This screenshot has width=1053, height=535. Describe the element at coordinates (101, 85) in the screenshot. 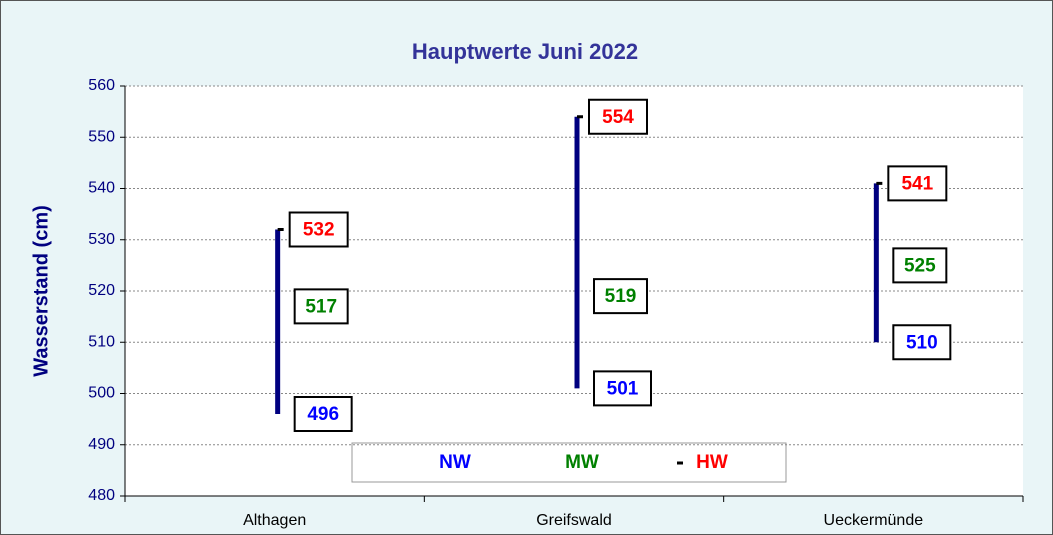

I see `y-tick-label: 560` at that location.